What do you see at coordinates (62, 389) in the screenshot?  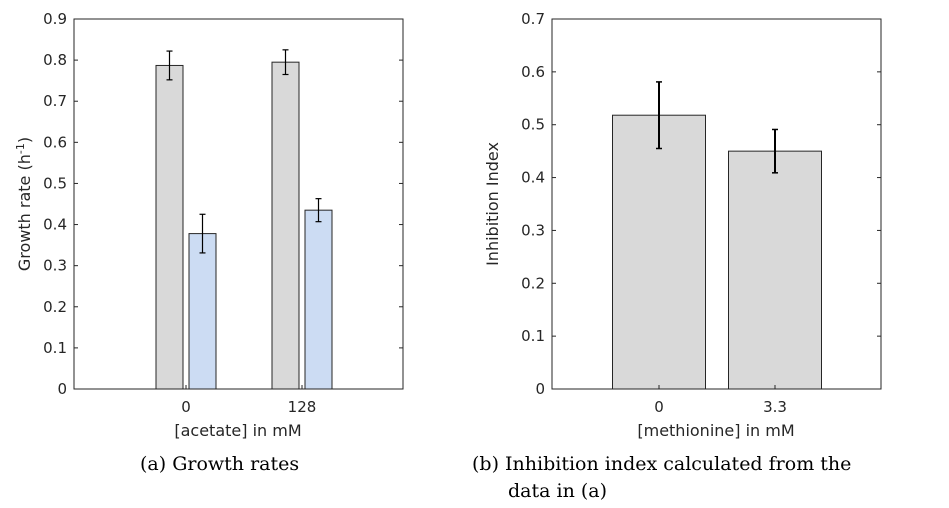 I see `chart-a-y-tick-label: 0` at bounding box center [62, 389].